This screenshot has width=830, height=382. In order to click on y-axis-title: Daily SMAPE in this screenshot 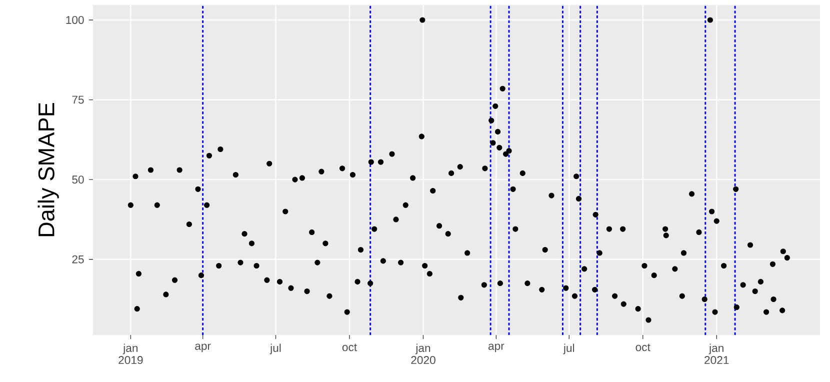, I will do `click(48, 169)`.